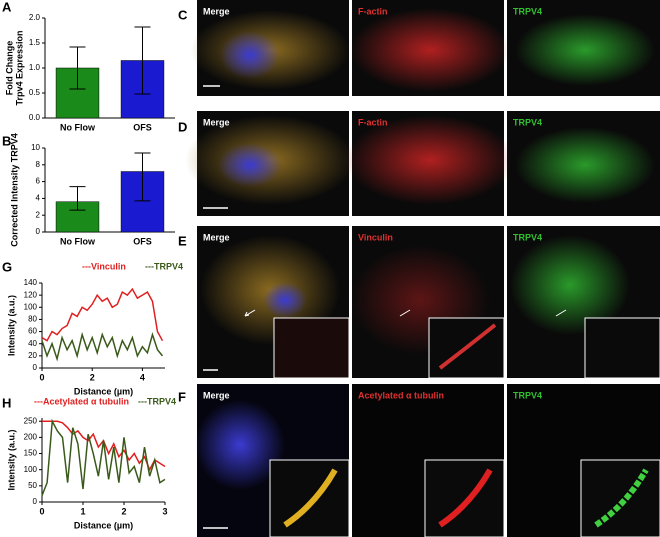 This screenshot has width=660, height=537. What do you see at coordinates (182, 240) in the screenshot?
I see `panel-letter: E` at bounding box center [182, 240].